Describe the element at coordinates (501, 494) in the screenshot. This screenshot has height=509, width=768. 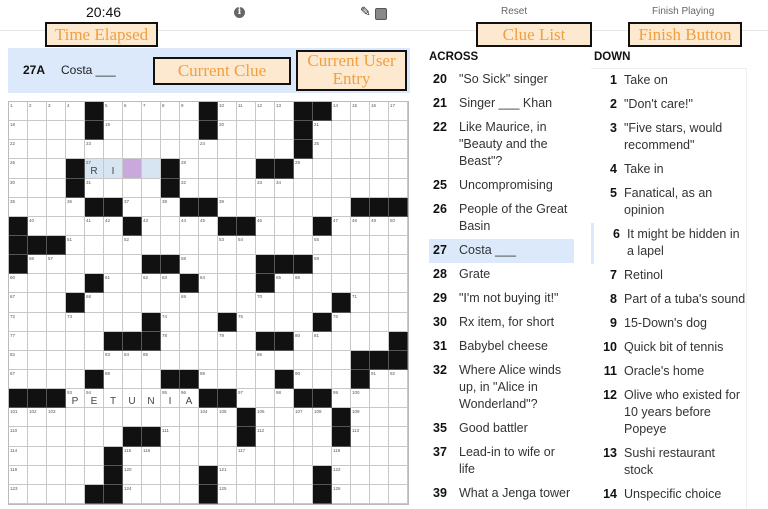
I see `clue-item-across-39: 39 What a Jenga tower` at that location.